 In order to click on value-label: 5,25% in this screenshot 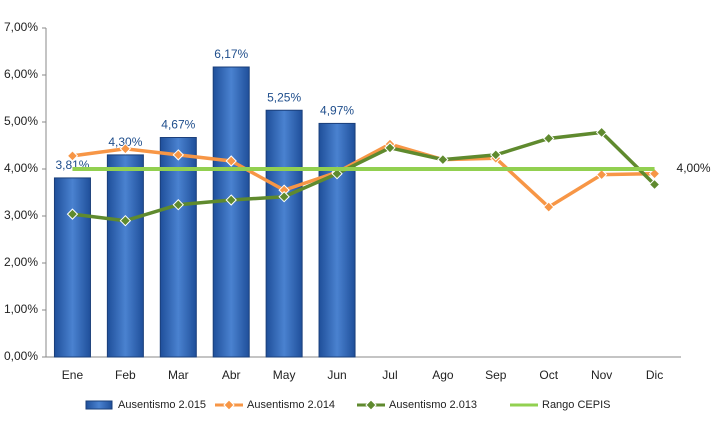, I will do `click(284, 97)`.